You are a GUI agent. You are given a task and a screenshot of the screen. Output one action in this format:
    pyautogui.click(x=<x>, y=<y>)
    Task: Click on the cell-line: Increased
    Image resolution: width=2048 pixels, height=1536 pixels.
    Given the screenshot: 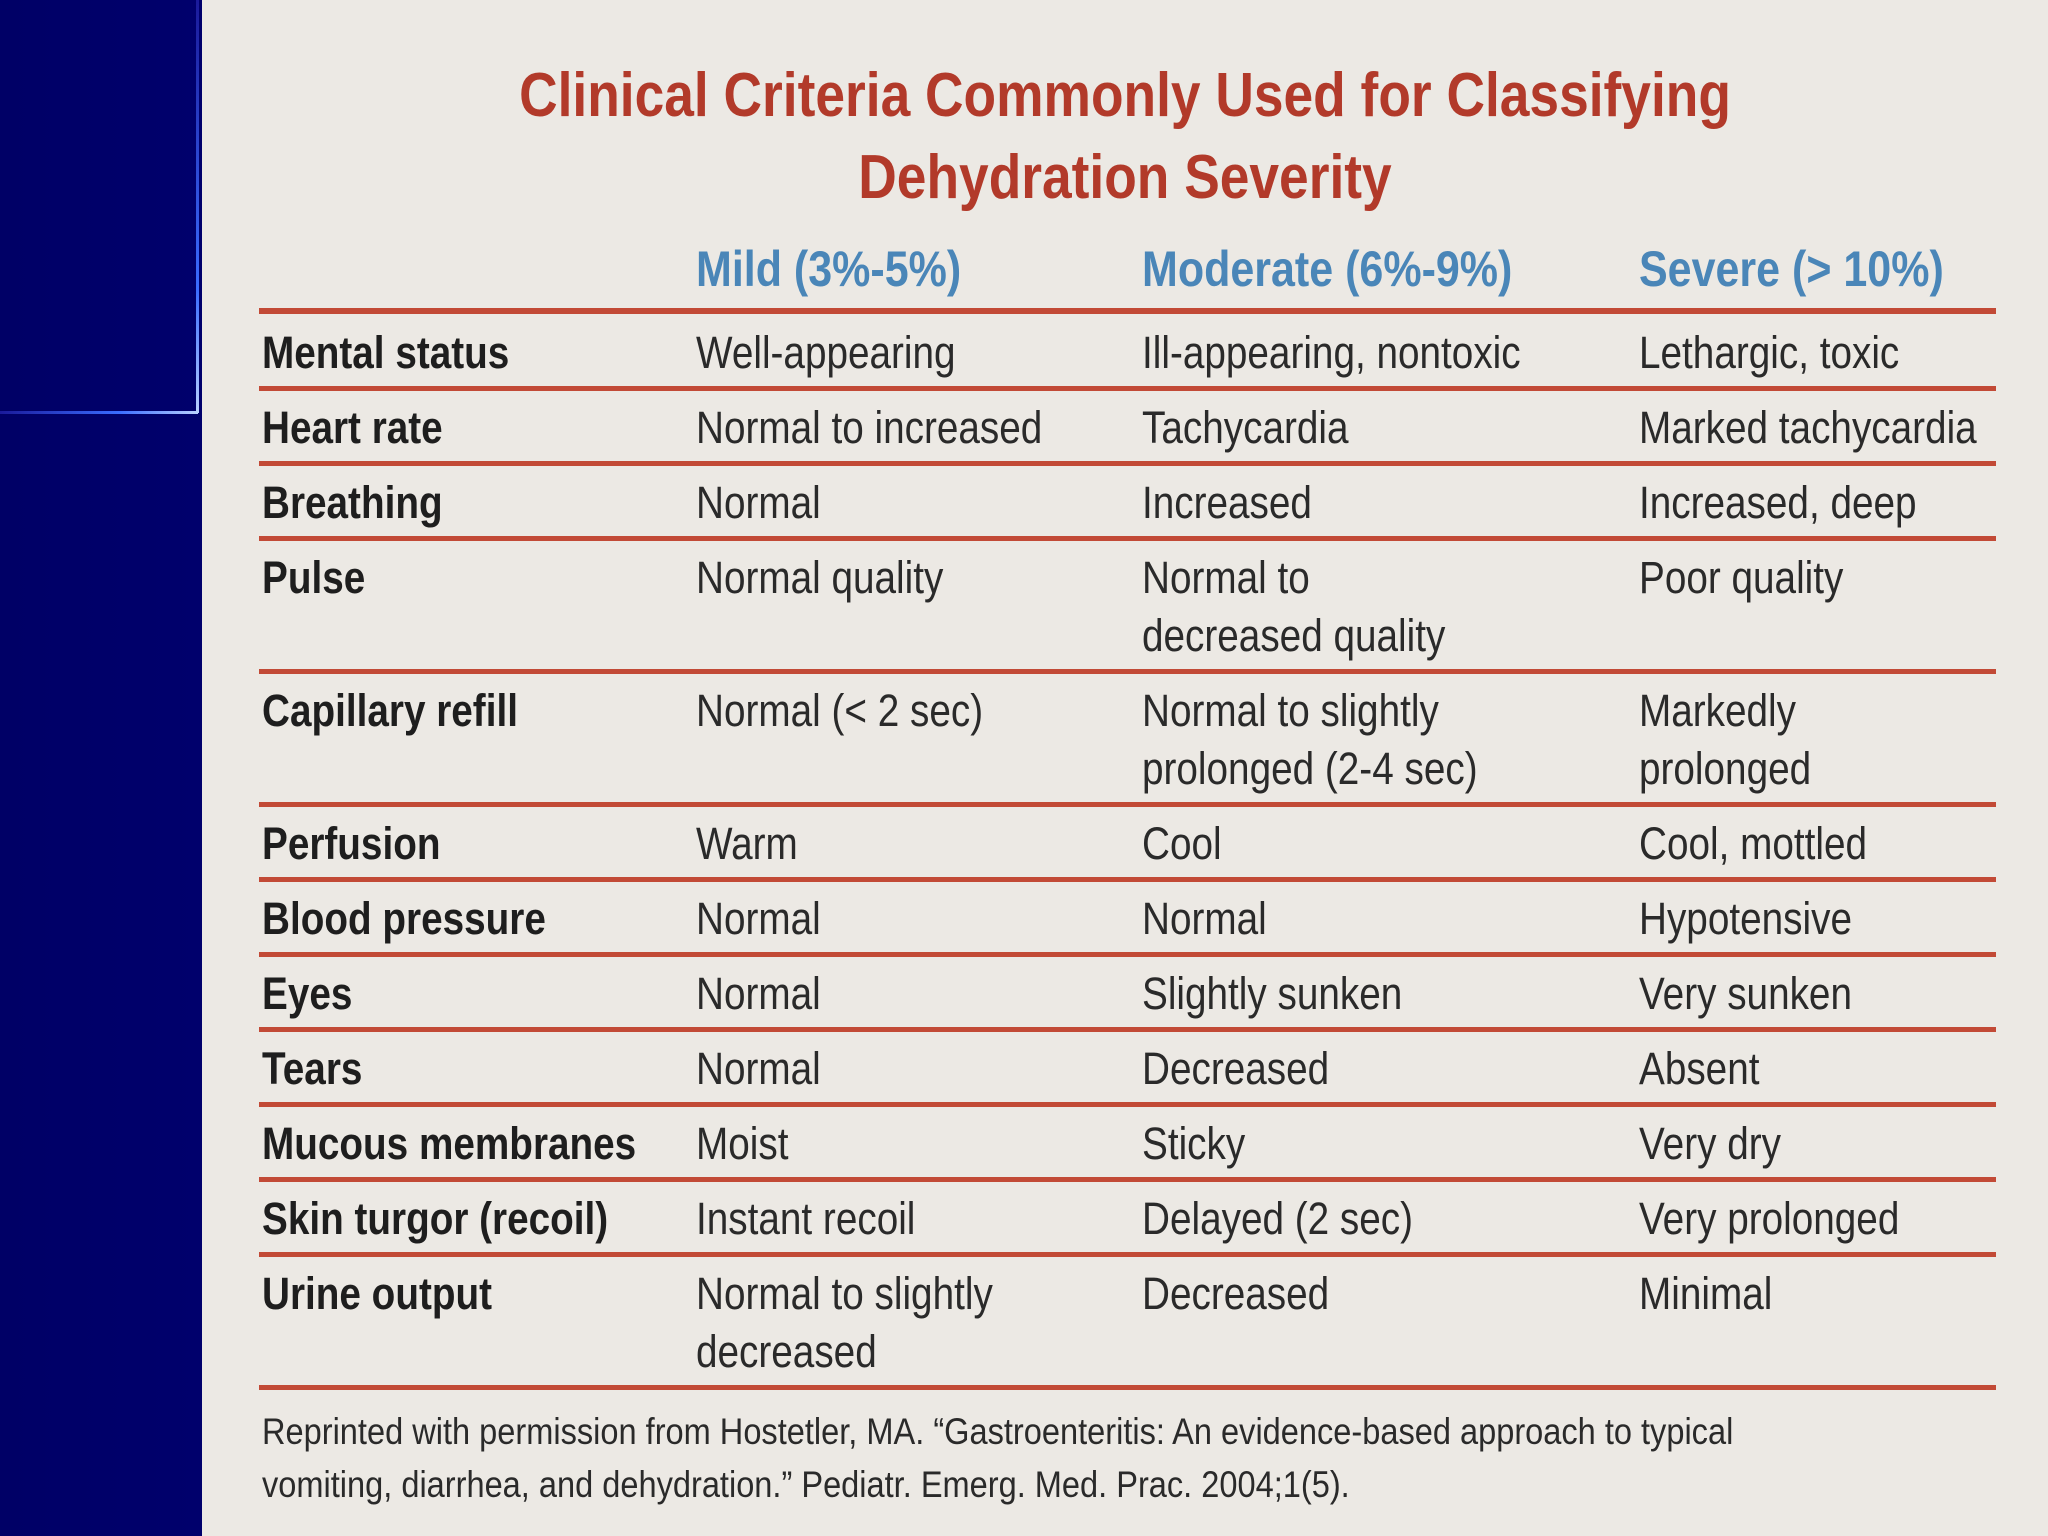 What is the action you would take?
    pyautogui.click(x=1227, y=502)
    